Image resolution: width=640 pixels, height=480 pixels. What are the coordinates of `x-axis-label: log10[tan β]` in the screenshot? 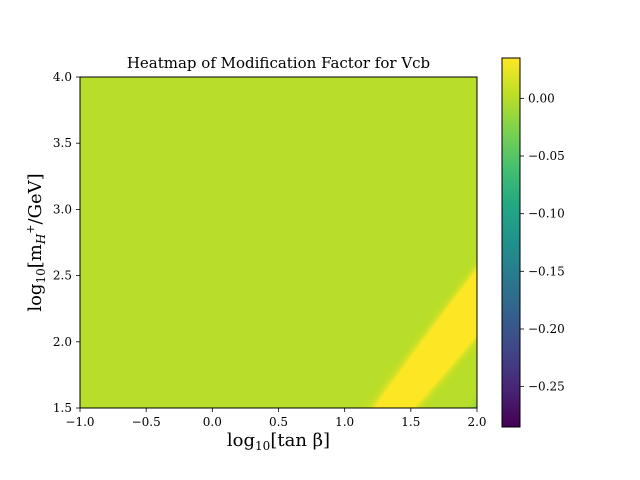 It's located at (278, 441).